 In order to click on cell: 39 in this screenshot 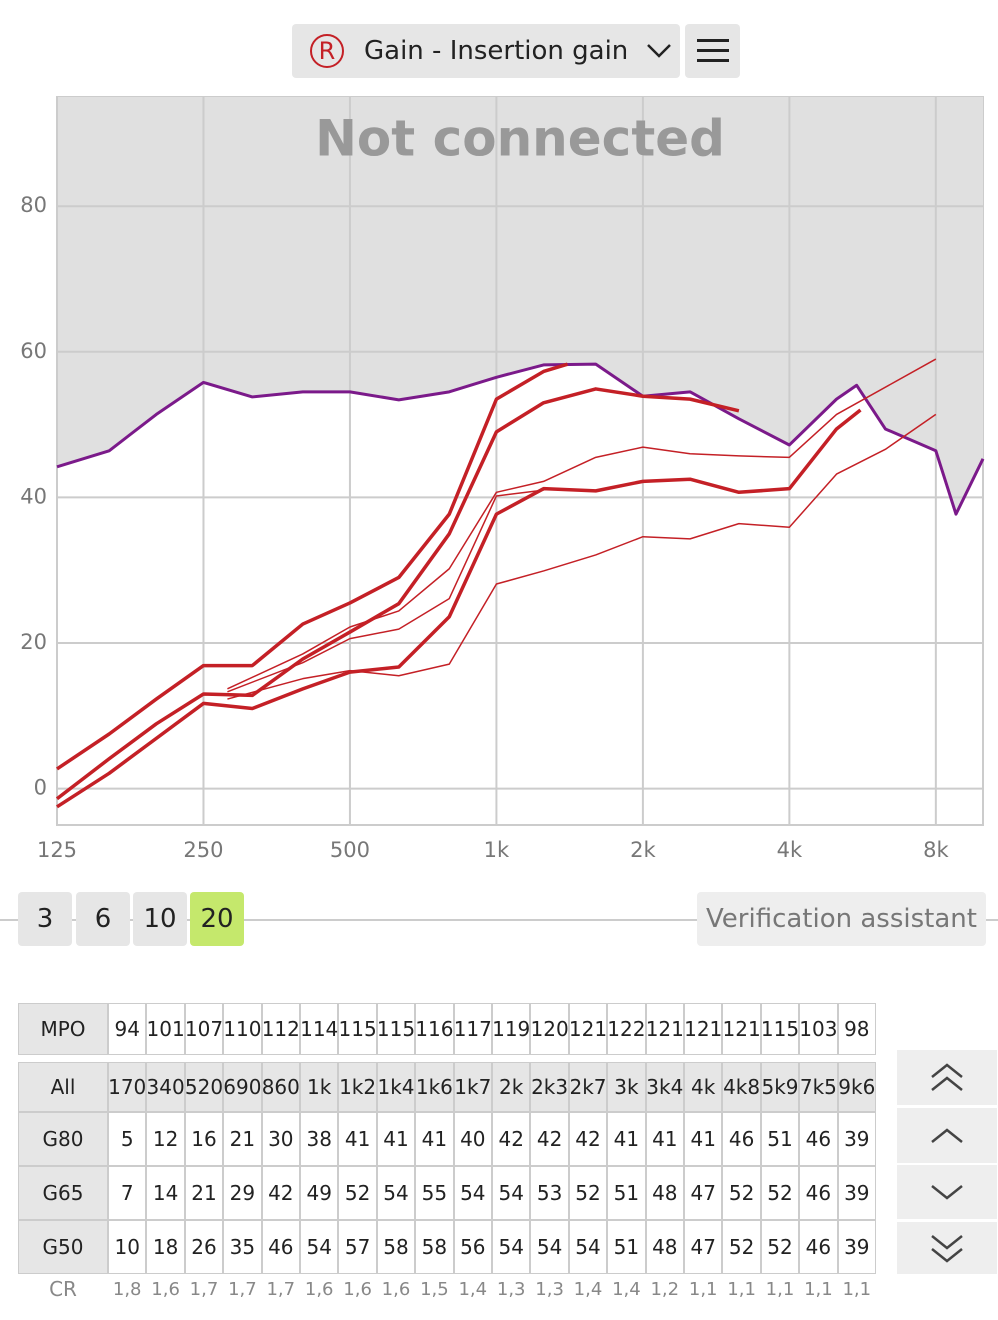, I will do `click(856, 1247)`.